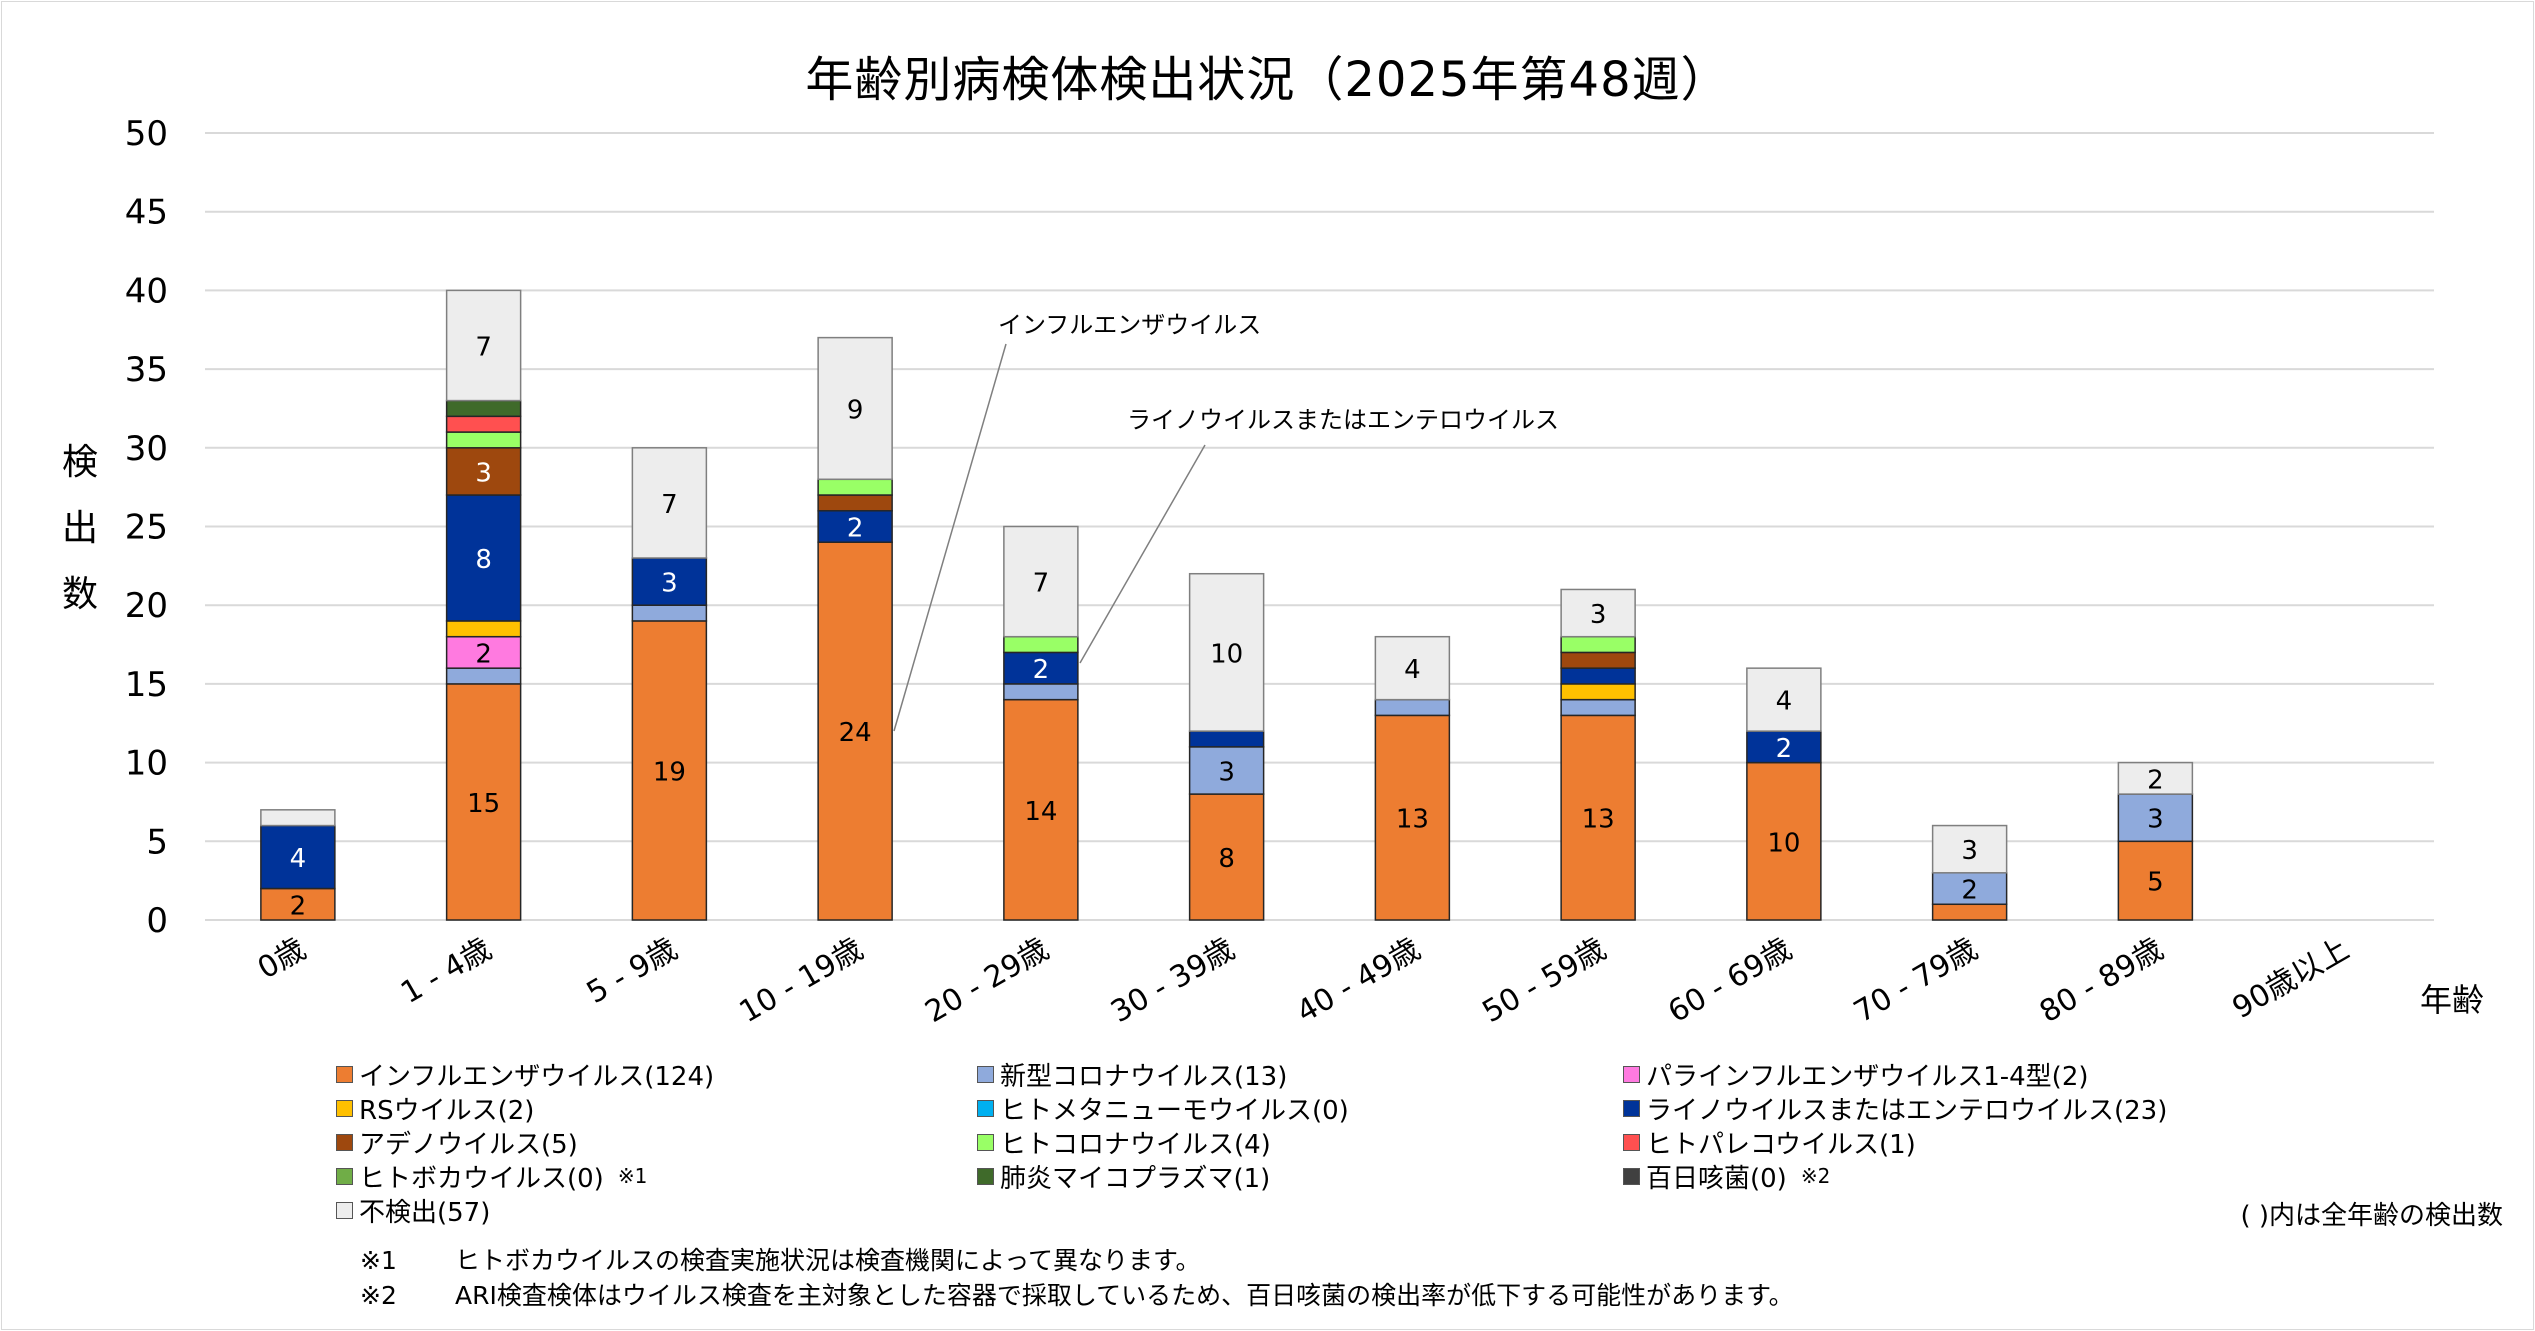  What do you see at coordinates (1135, 1144) in the screenshot?
I see `legend-label: ヒトコロナウイルス(4)` at bounding box center [1135, 1144].